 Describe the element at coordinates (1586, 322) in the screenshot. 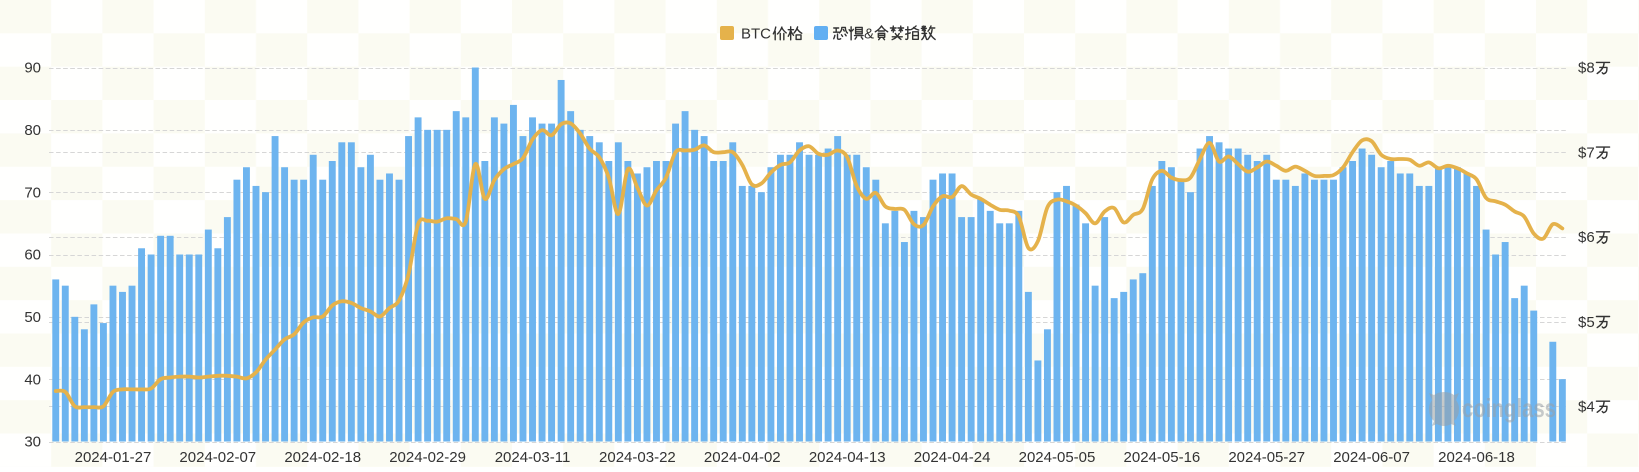

I see `svg-text: $5` at that location.